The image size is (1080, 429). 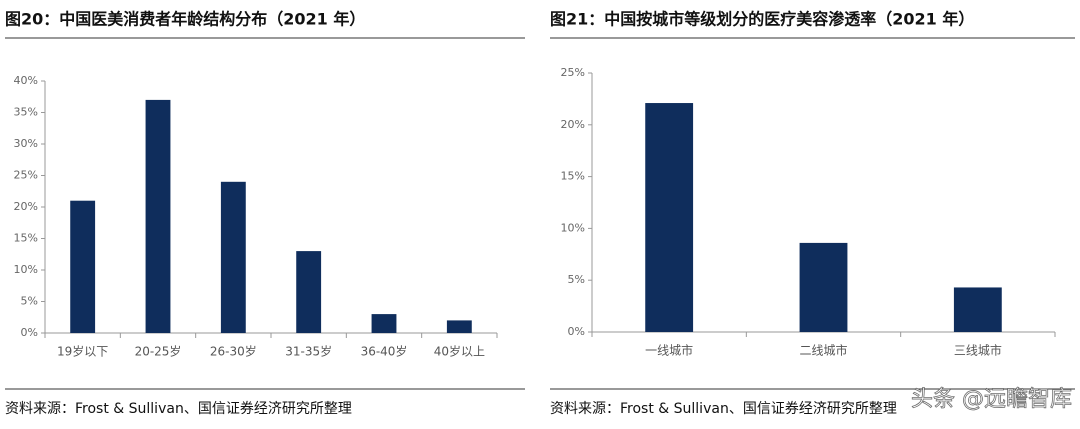 I want to click on x-tick-label: 一线城市, so click(x=669, y=350).